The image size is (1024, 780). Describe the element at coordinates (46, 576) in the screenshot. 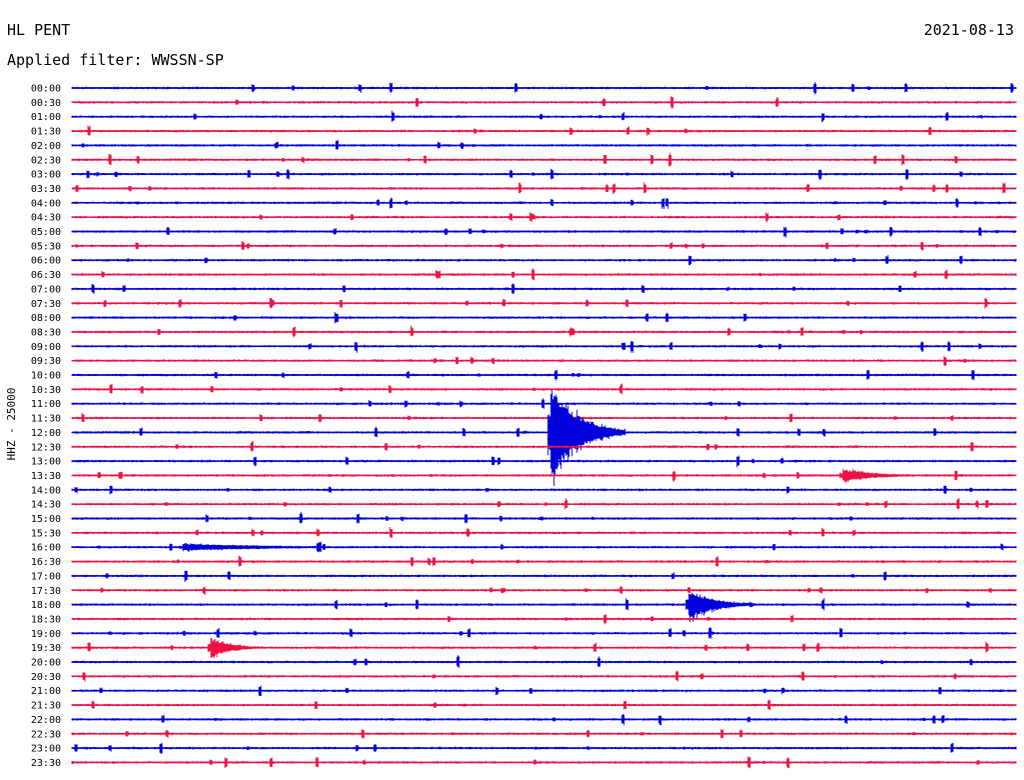

I see `row-time-label: 17:00` at that location.